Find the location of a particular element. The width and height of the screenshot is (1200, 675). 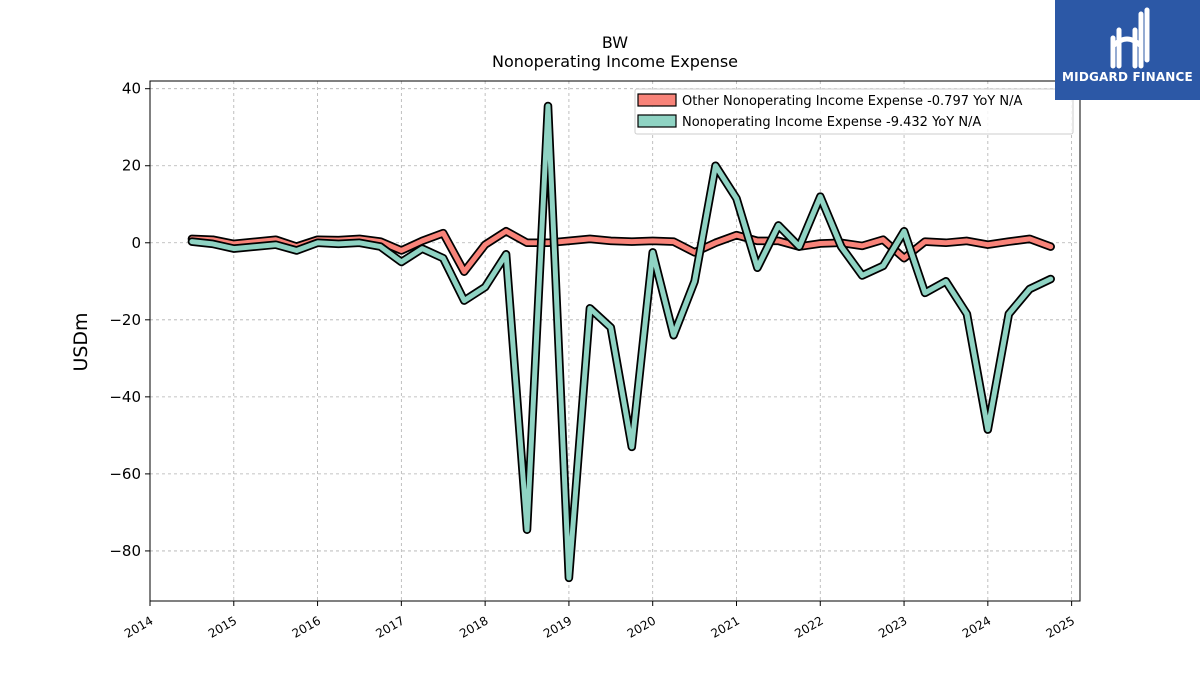

brand-logo: MIDGARD FINANCE is located at coordinates (1127, 50).